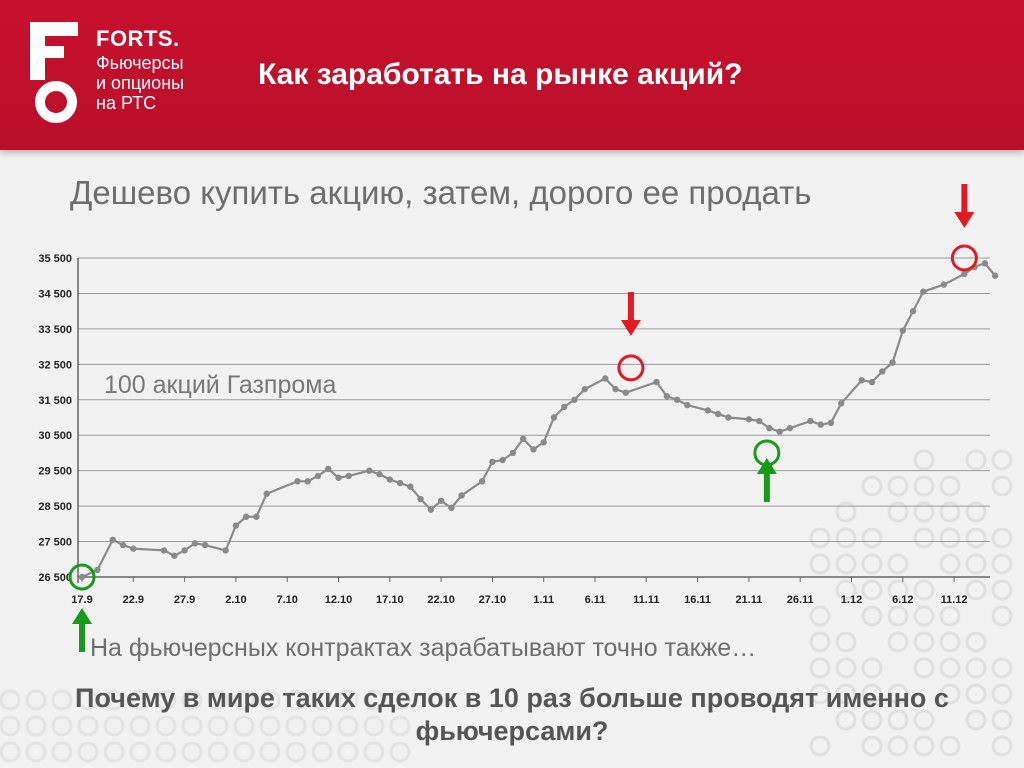 The image size is (1024, 768). What do you see at coordinates (55, 578) in the screenshot?
I see `y-tick-label: 26 500` at bounding box center [55, 578].